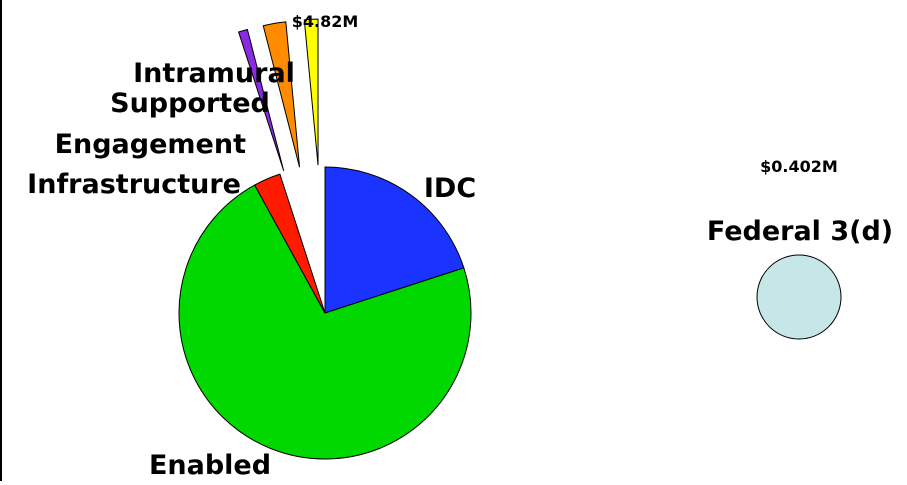 This screenshot has width=907, height=485. I want to click on slice-label-engagement: Engagement, so click(151, 144).